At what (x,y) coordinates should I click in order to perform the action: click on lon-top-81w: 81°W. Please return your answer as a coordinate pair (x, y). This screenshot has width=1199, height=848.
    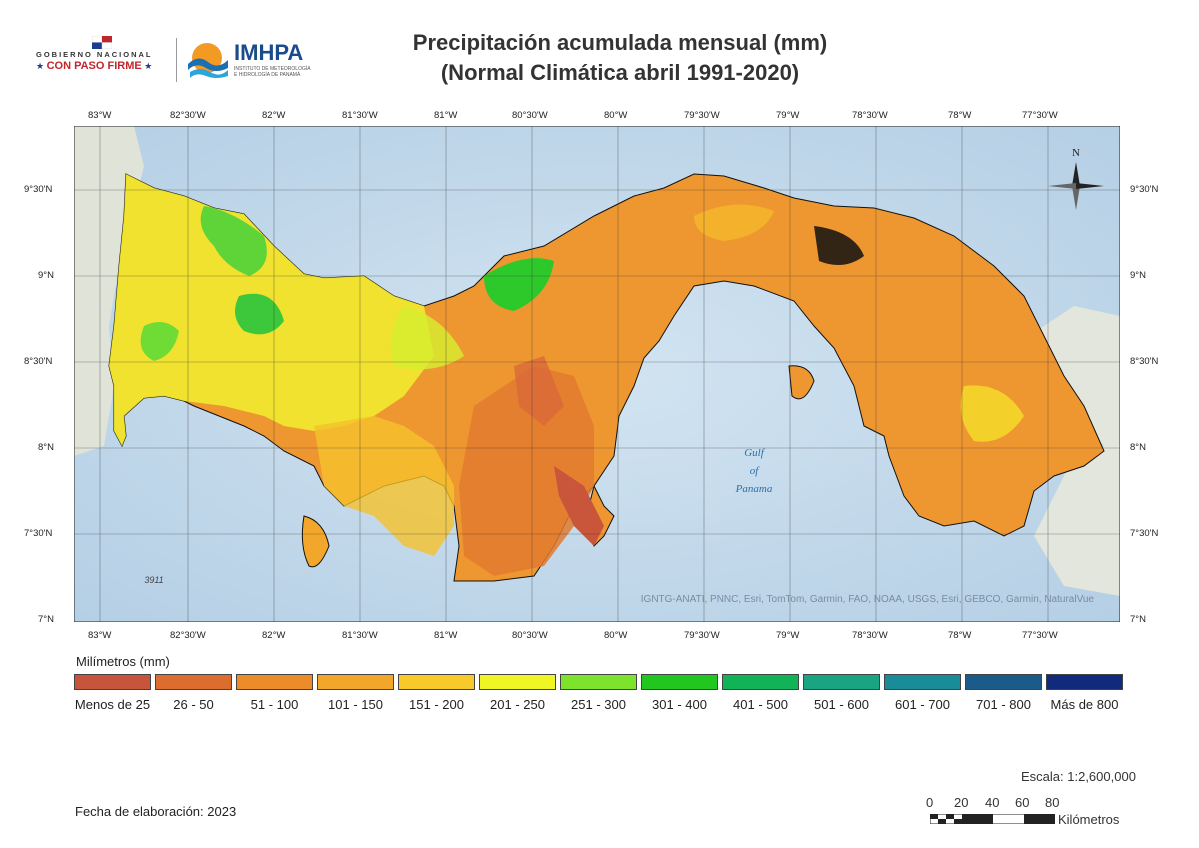
    Looking at the image, I should click on (446, 115).